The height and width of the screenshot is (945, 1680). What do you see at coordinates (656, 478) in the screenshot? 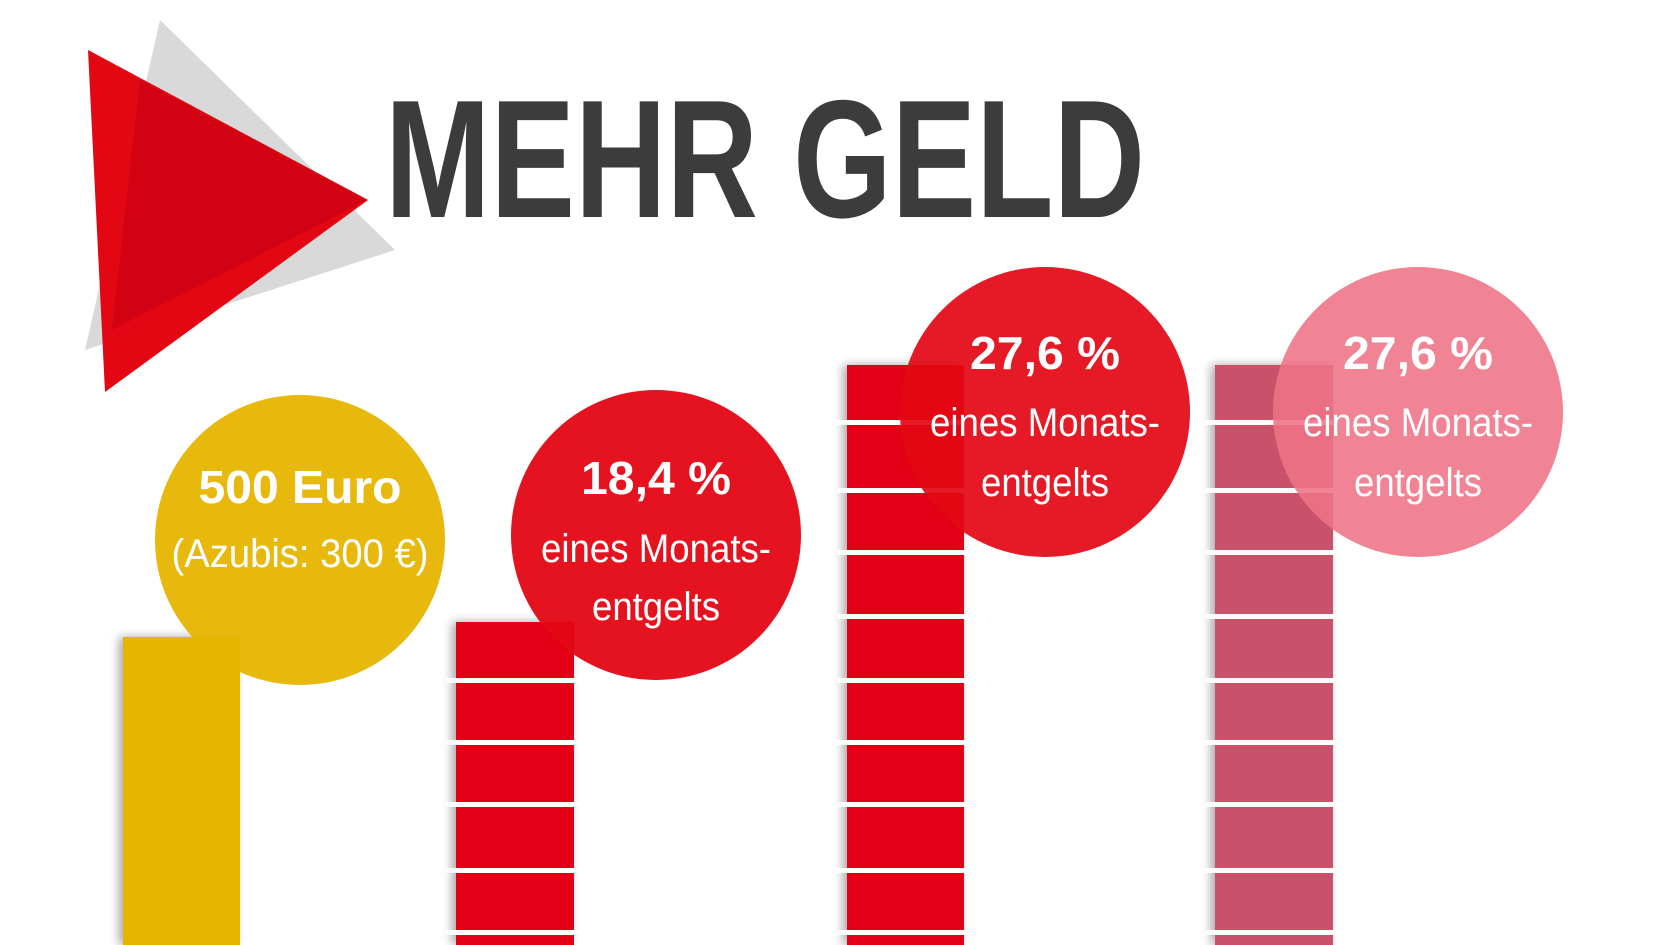
I see `headline: 18,4 %` at bounding box center [656, 478].